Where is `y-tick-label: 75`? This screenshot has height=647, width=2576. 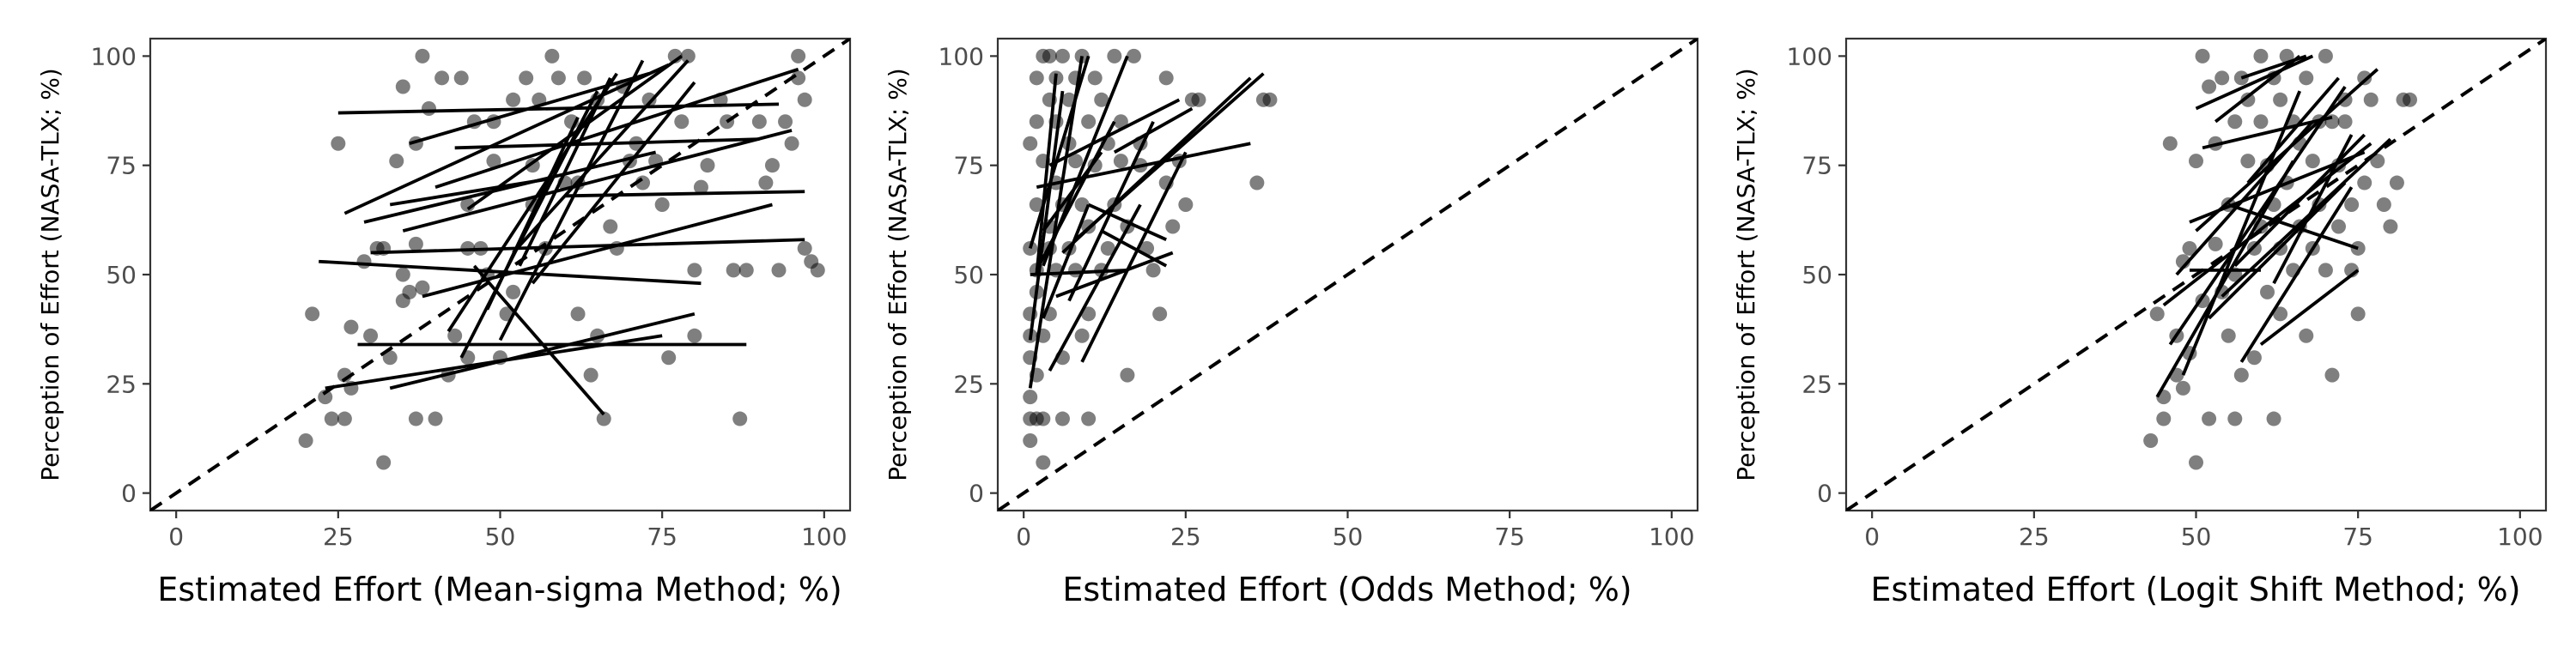
y-tick-label: 75 is located at coordinates (969, 166).